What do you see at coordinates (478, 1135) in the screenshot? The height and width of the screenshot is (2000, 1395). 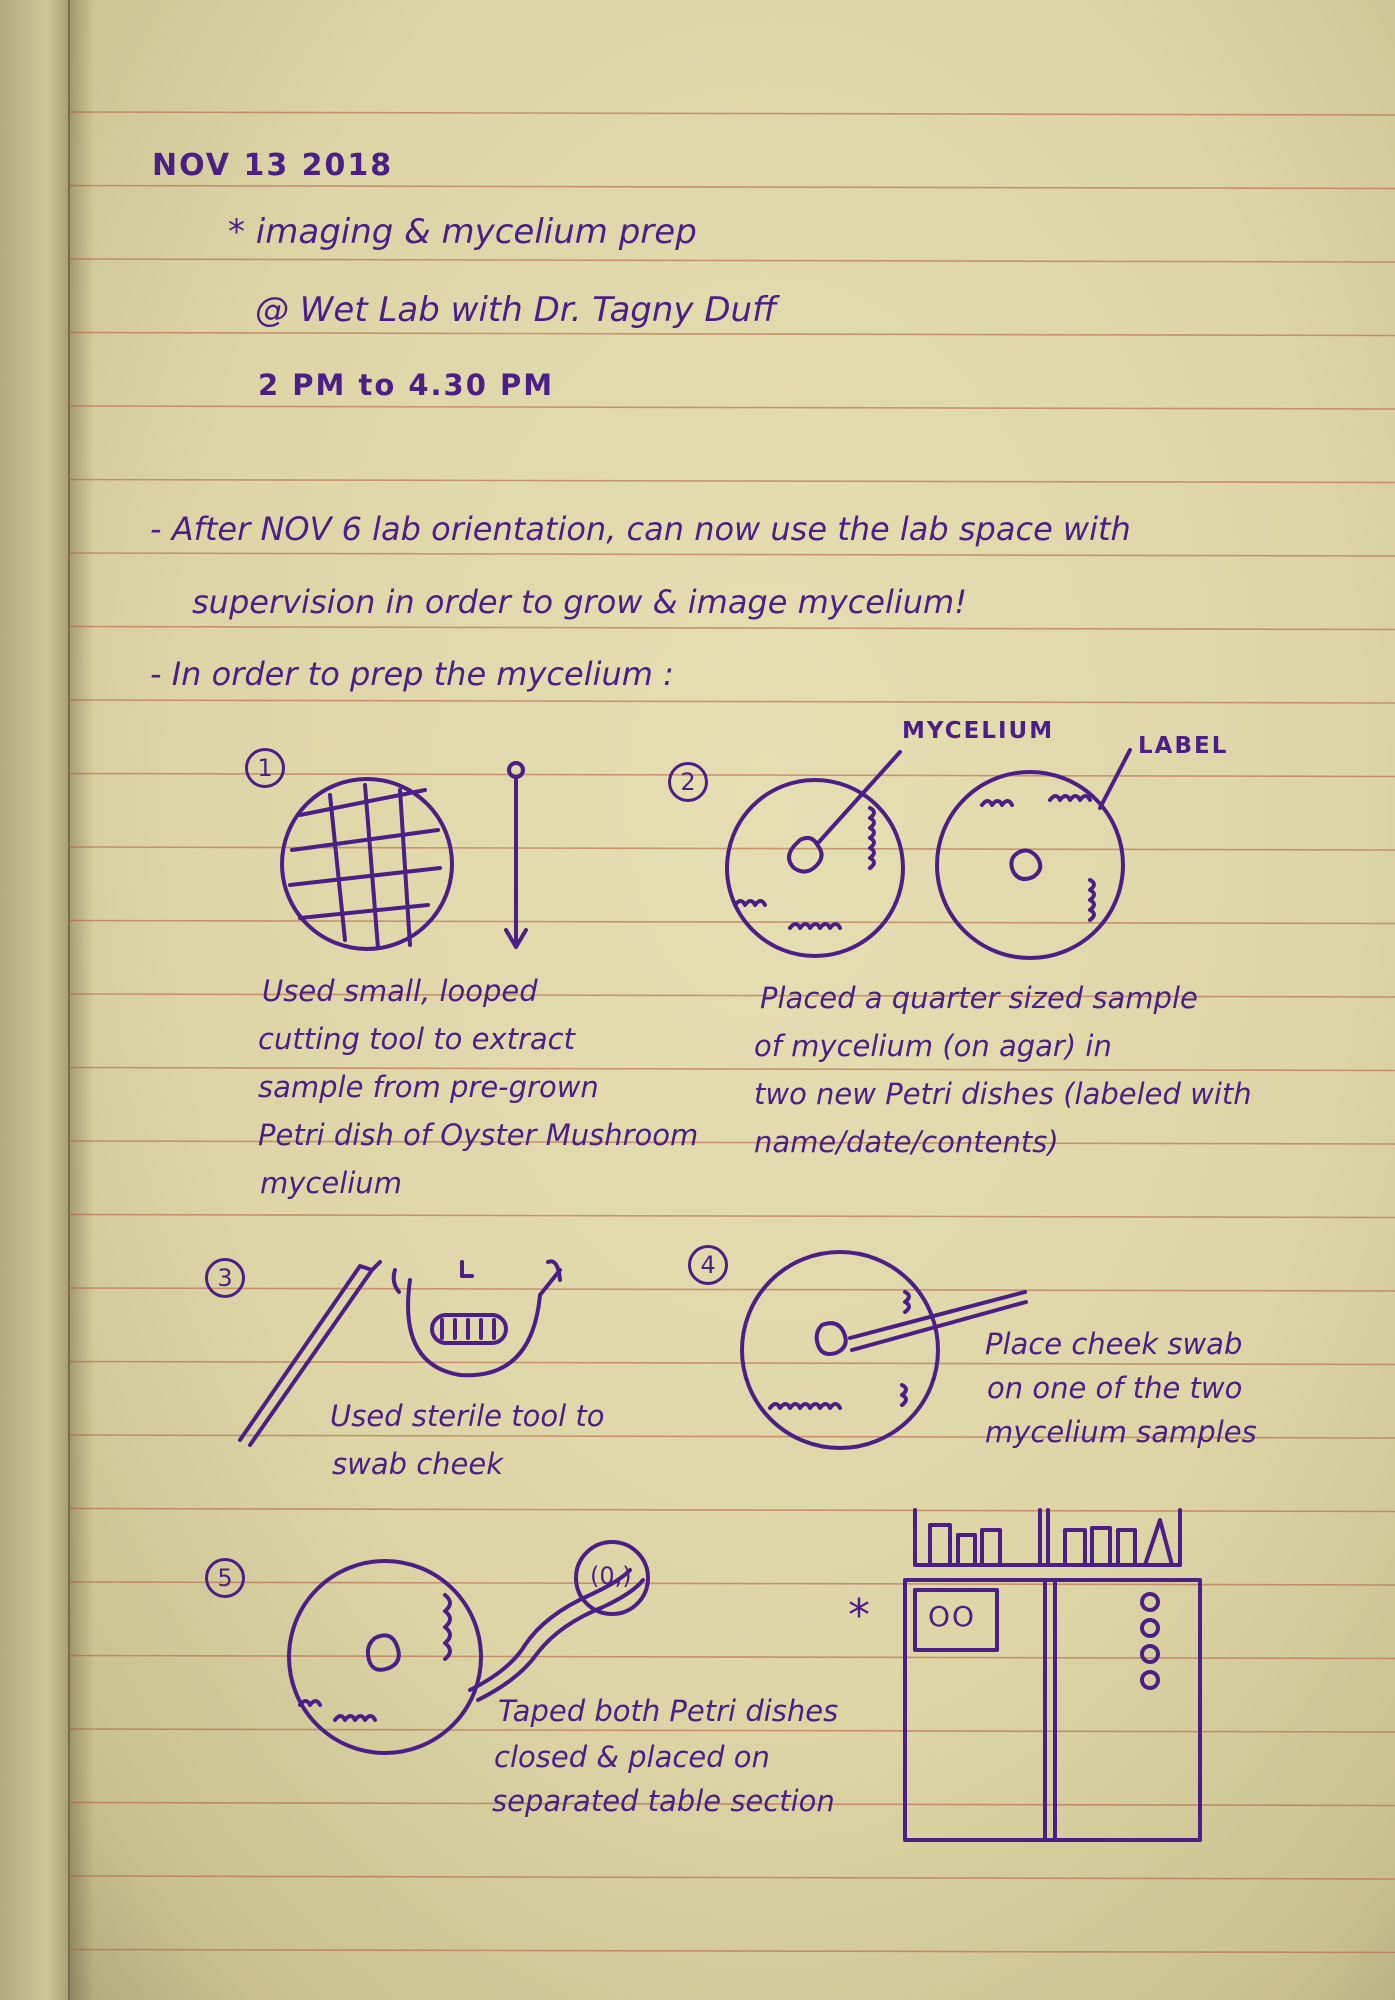 I see `caption-line: Petri dish of Oyster Mushroom` at bounding box center [478, 1135].